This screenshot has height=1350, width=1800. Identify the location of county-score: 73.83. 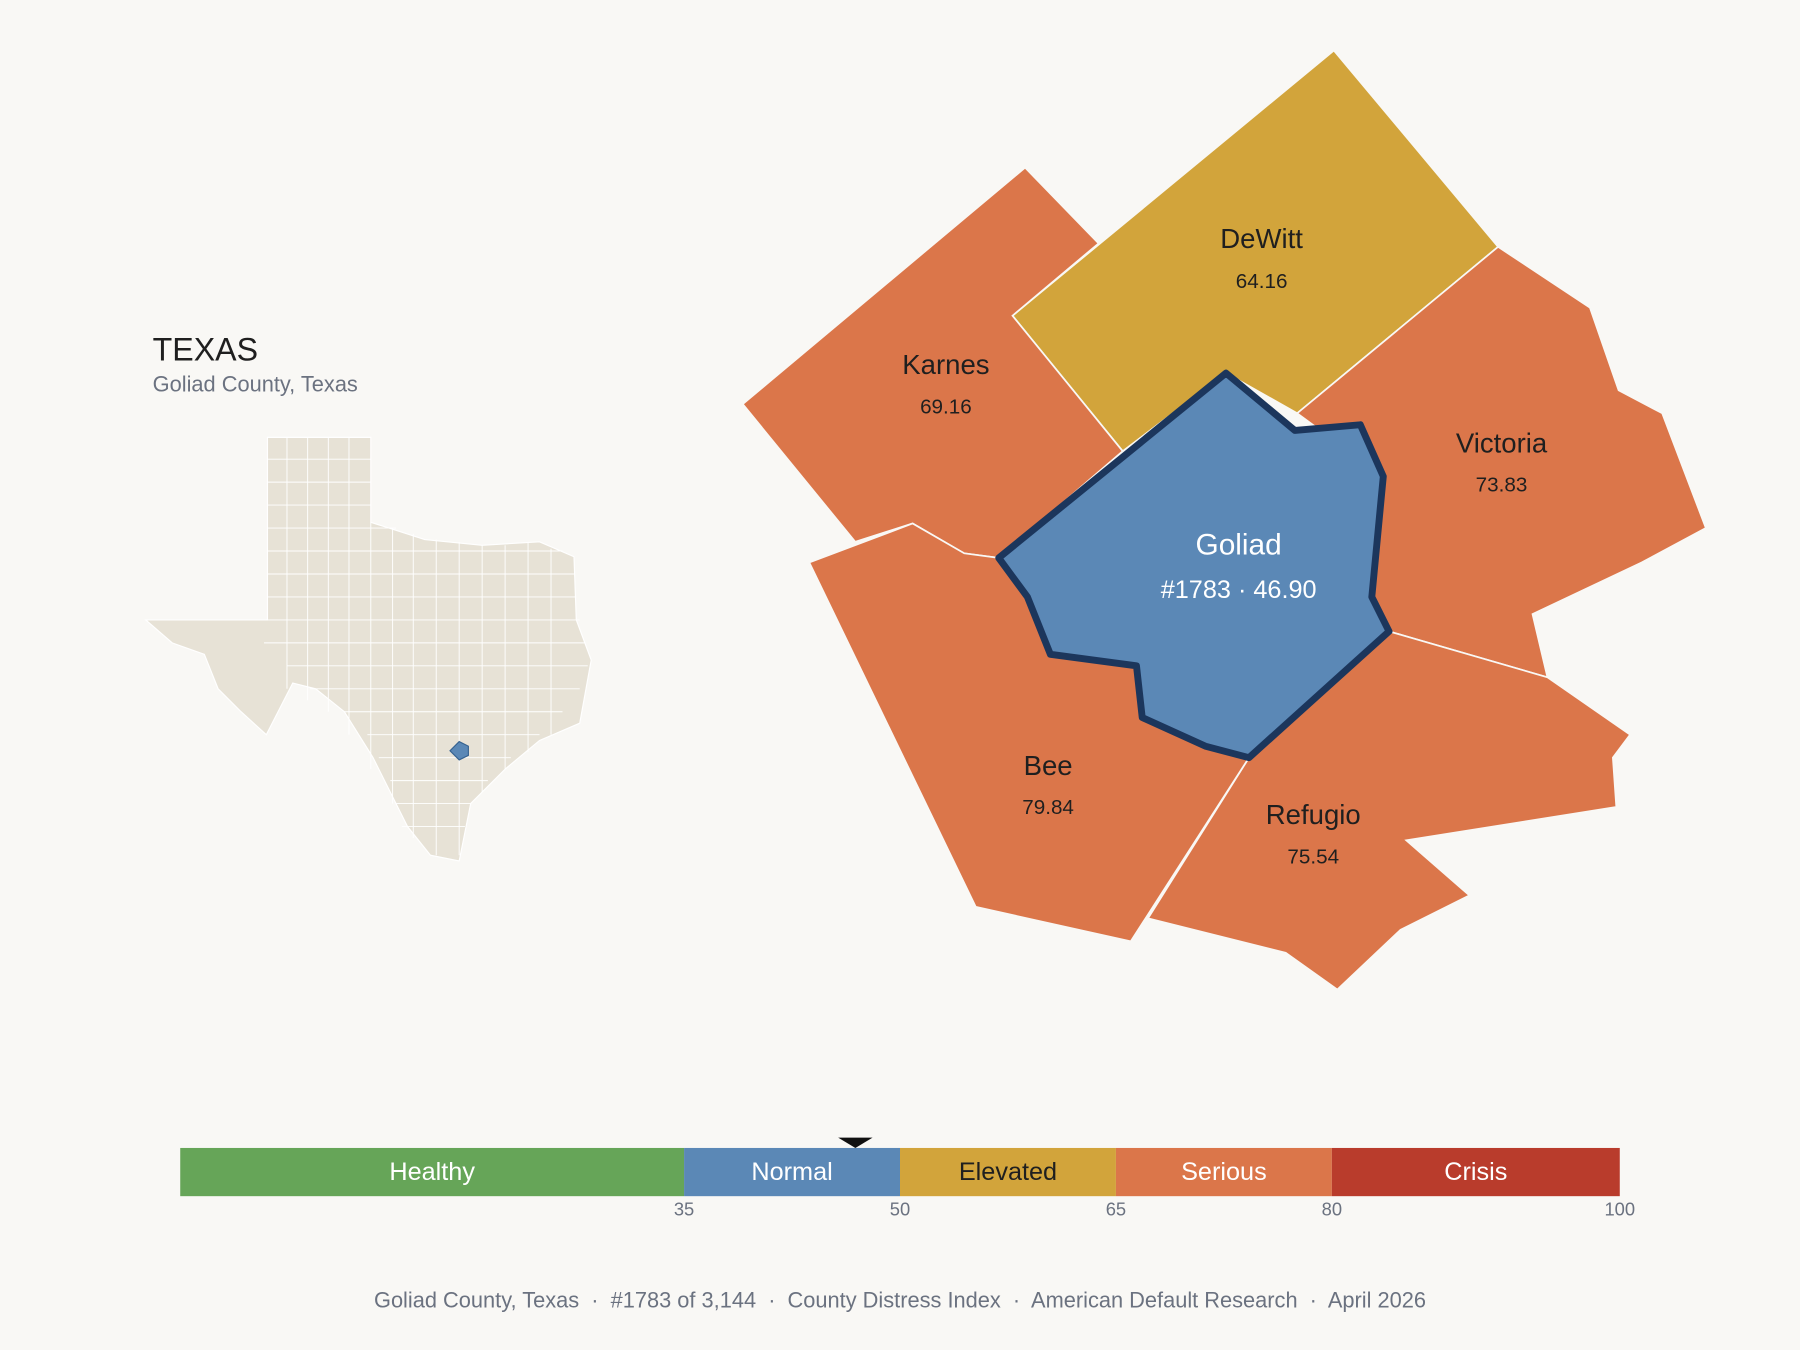
(1502, 484).